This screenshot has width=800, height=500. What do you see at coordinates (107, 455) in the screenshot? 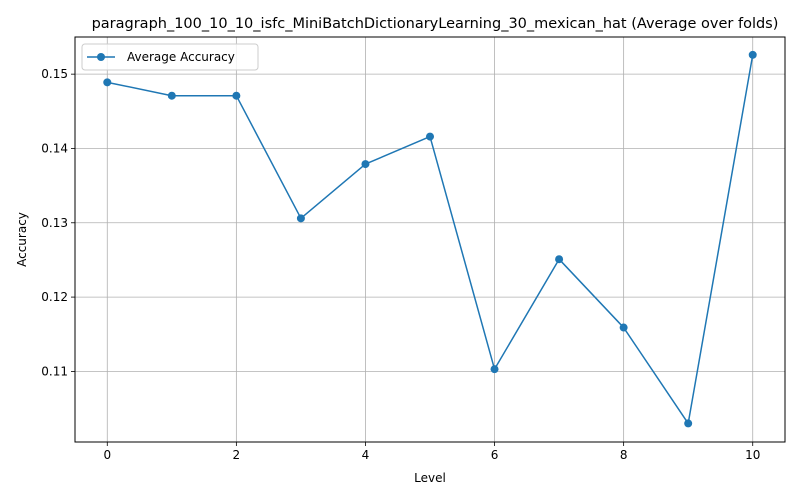
I see `x-tick-label: 0` at bounding box center [107, 455].